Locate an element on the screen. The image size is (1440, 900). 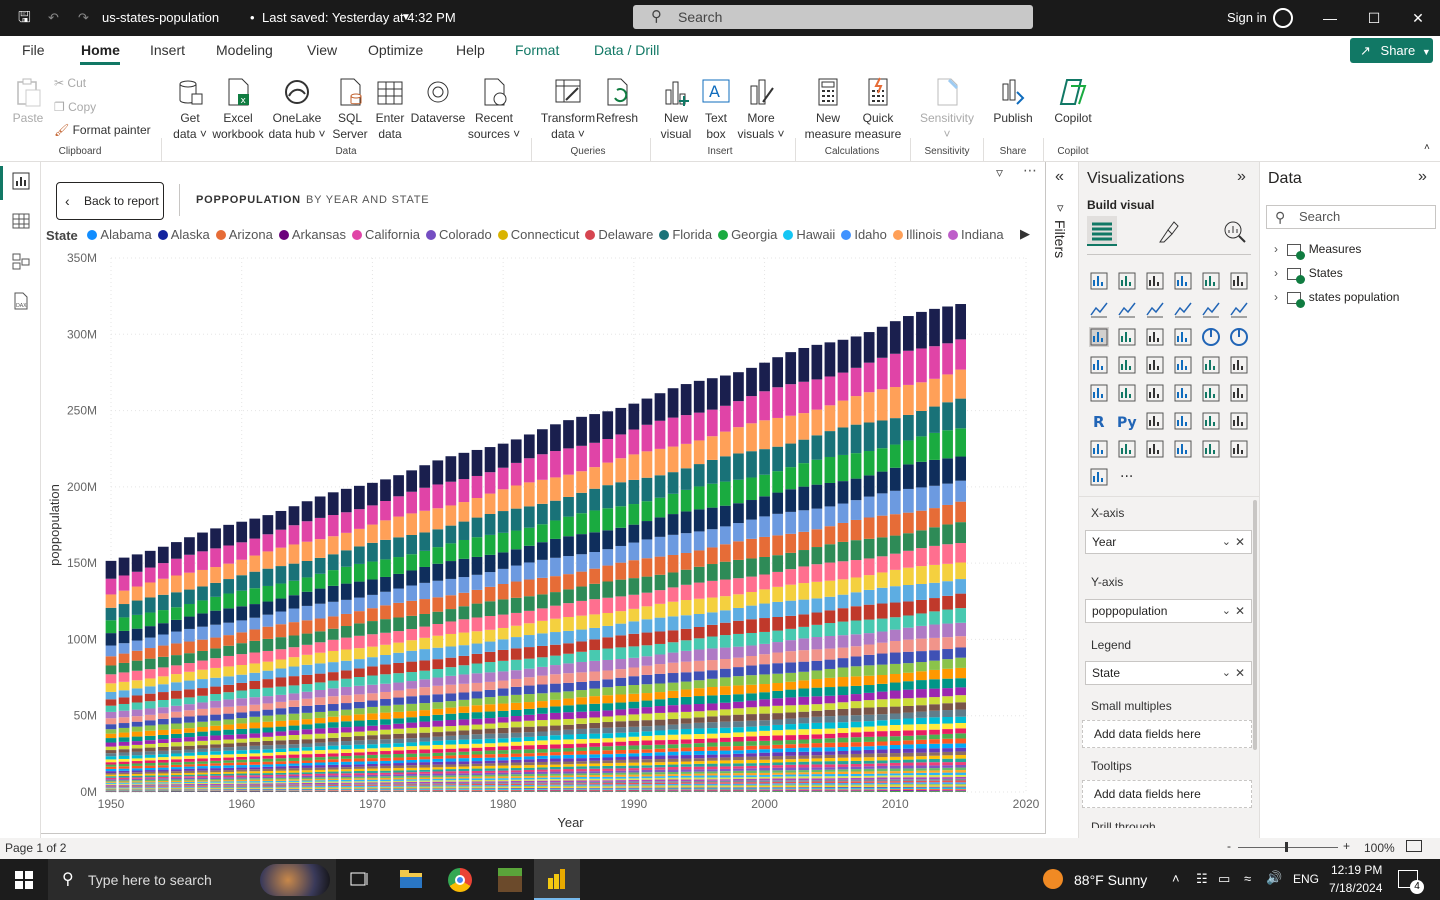
y-axis-field-well: poppopulation ⌄ ✕ is located at coordinates (1168, 611).